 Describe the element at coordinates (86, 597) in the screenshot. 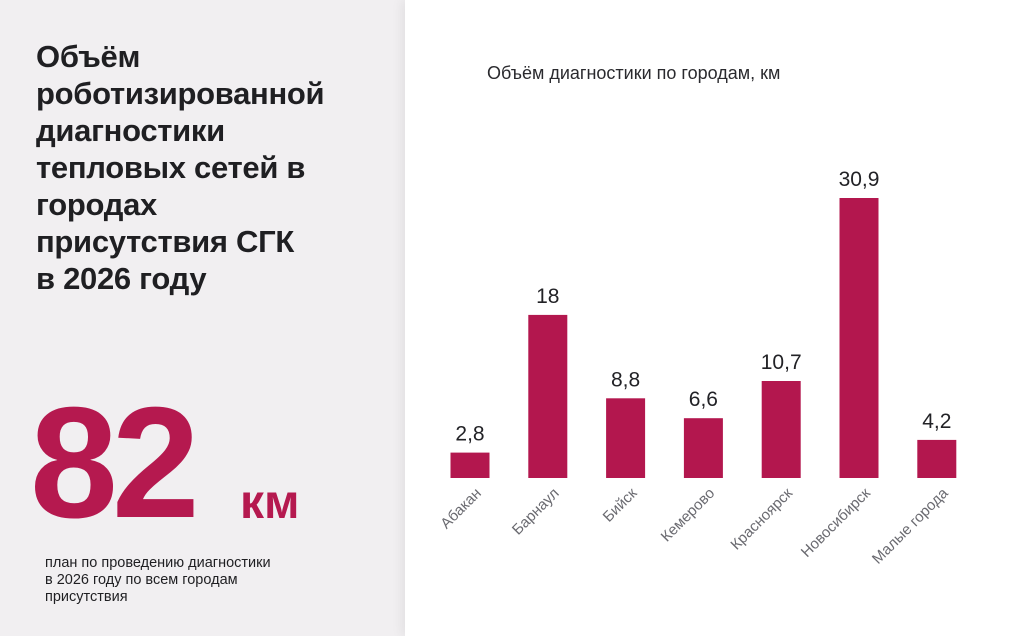

I see `plan-line: присутствия` at that location.